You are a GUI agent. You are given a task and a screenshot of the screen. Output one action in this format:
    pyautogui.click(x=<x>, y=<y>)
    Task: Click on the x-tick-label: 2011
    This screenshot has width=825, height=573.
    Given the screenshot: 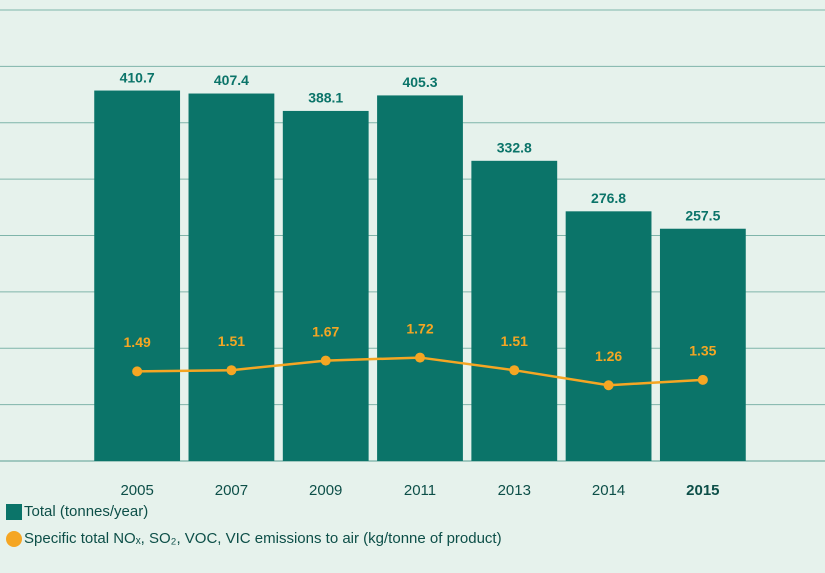 What is the action you would take?
    pyautogui.click(x=420, y=490)
    